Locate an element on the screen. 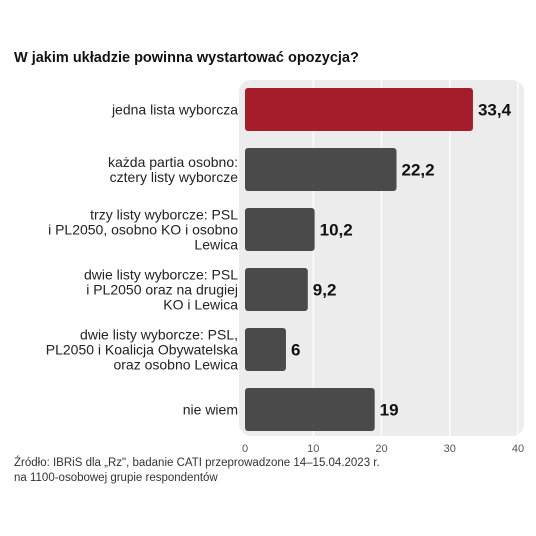 This screenshot has width=536, height=536. x-tick-label: 30 is located at coordinates (450, 449).